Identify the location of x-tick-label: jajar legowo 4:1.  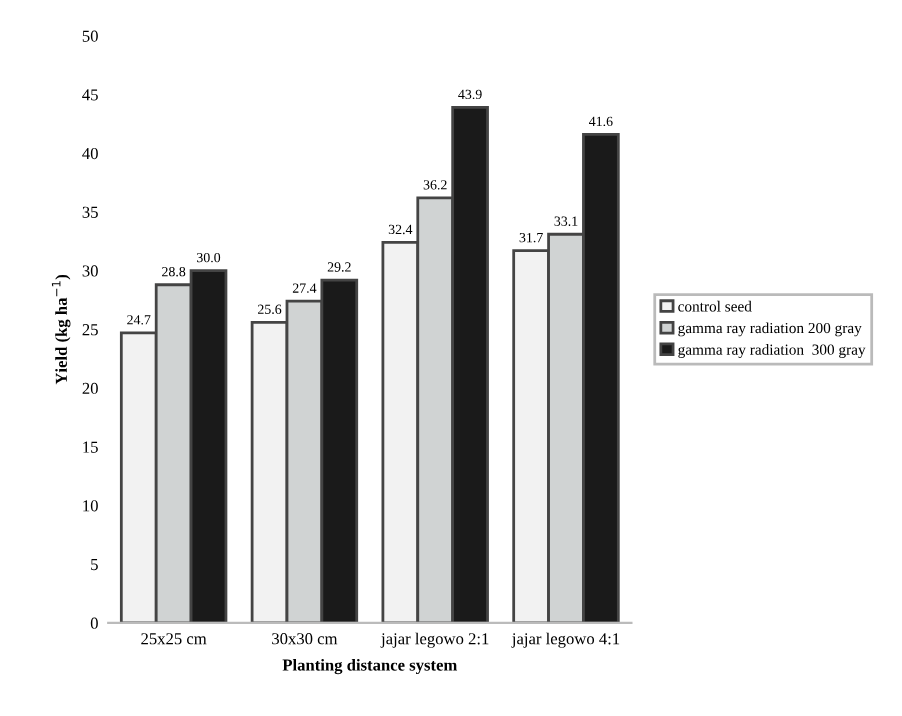
(565, 640).